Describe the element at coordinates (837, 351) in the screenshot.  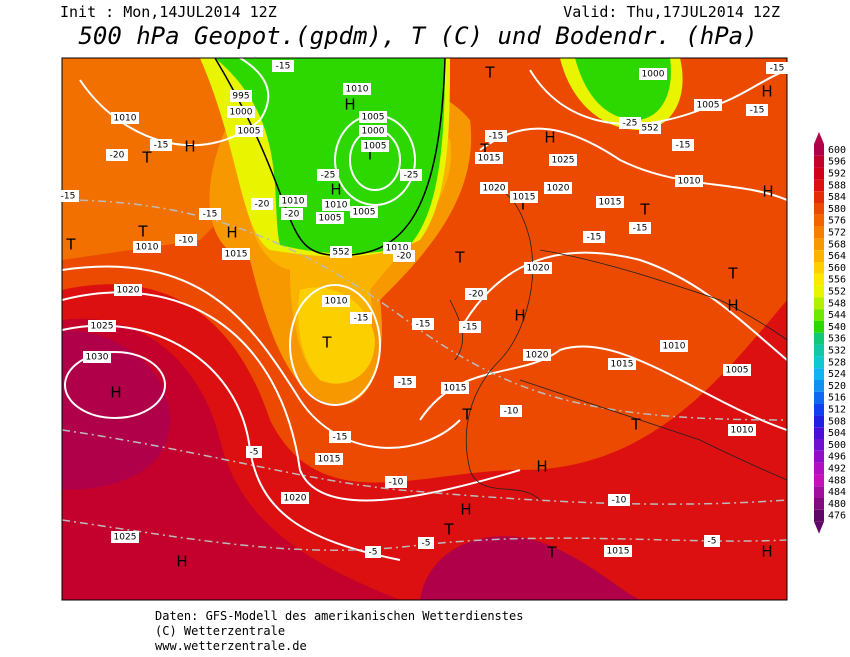
I see `legend-label: 532` at that location.